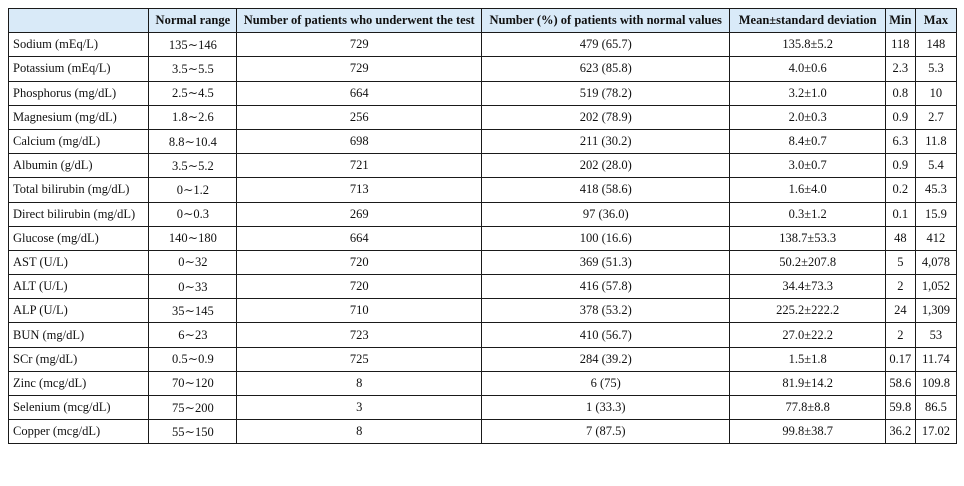 Image resolution: width=964 pixels, height=486 pixels. What do you see at coordinates (193, 262) in the screenshot?
I see `cell-normal-range: 0∼32` at bounding box center [193, 262].